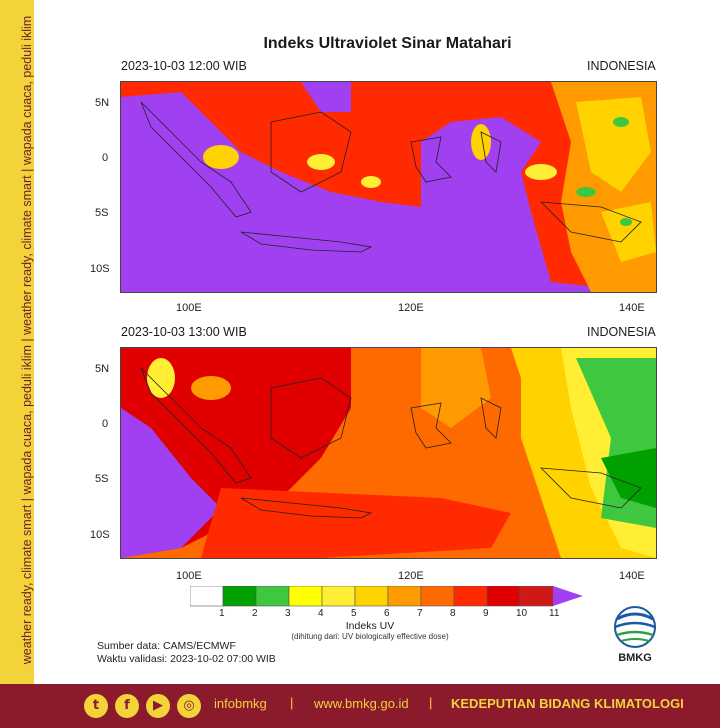  I want to click on colorbar-tick-label: 9, so click(486, 613).